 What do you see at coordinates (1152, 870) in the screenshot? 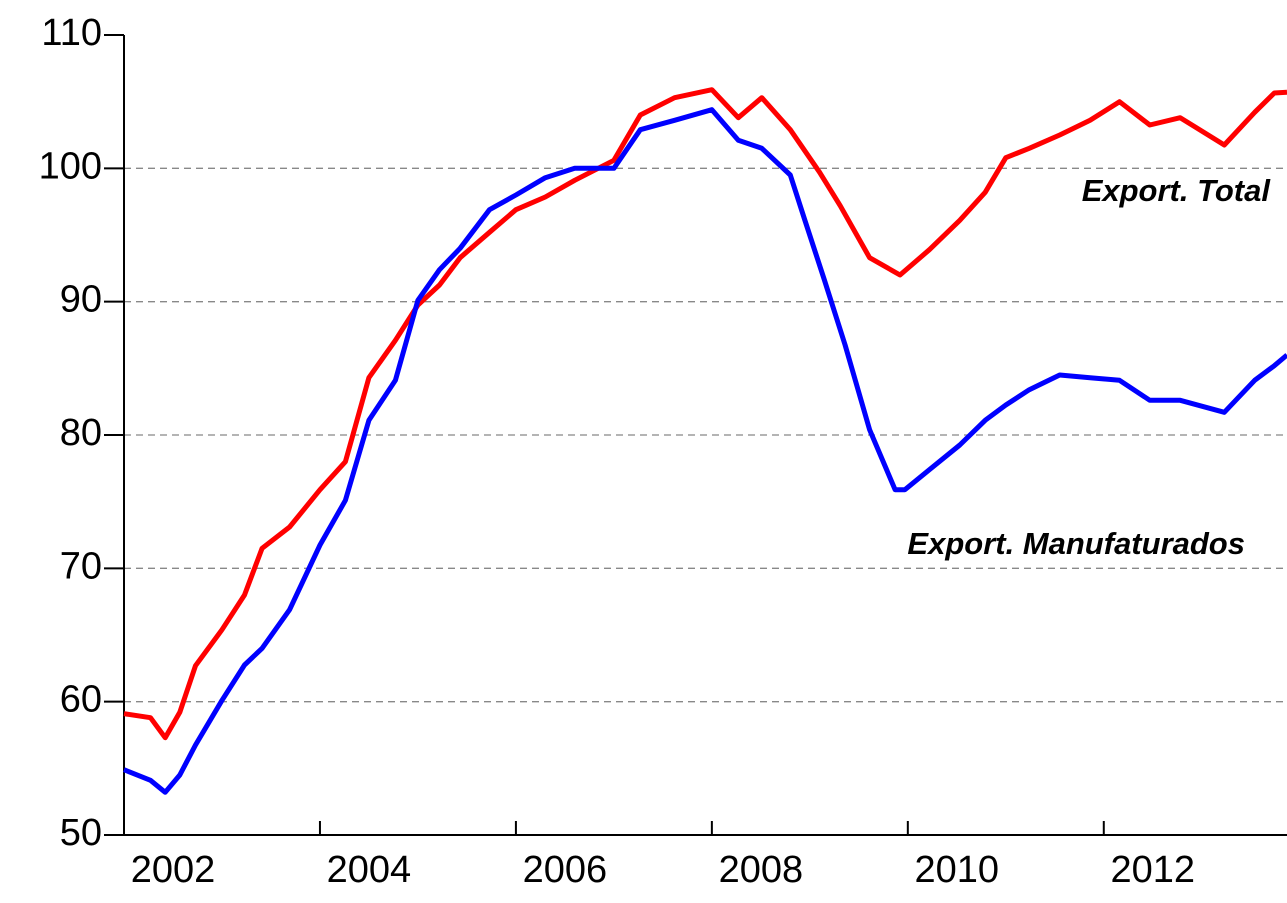
I see `x-tick-label: 2012` at bounding box center [1152, 870].